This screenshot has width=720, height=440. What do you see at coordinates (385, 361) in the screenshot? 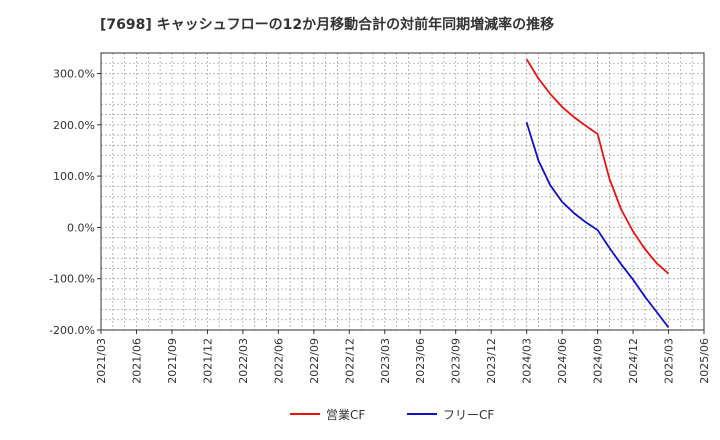
I see `x-tick-label: 2023/03` at bounding box center [385, 361].